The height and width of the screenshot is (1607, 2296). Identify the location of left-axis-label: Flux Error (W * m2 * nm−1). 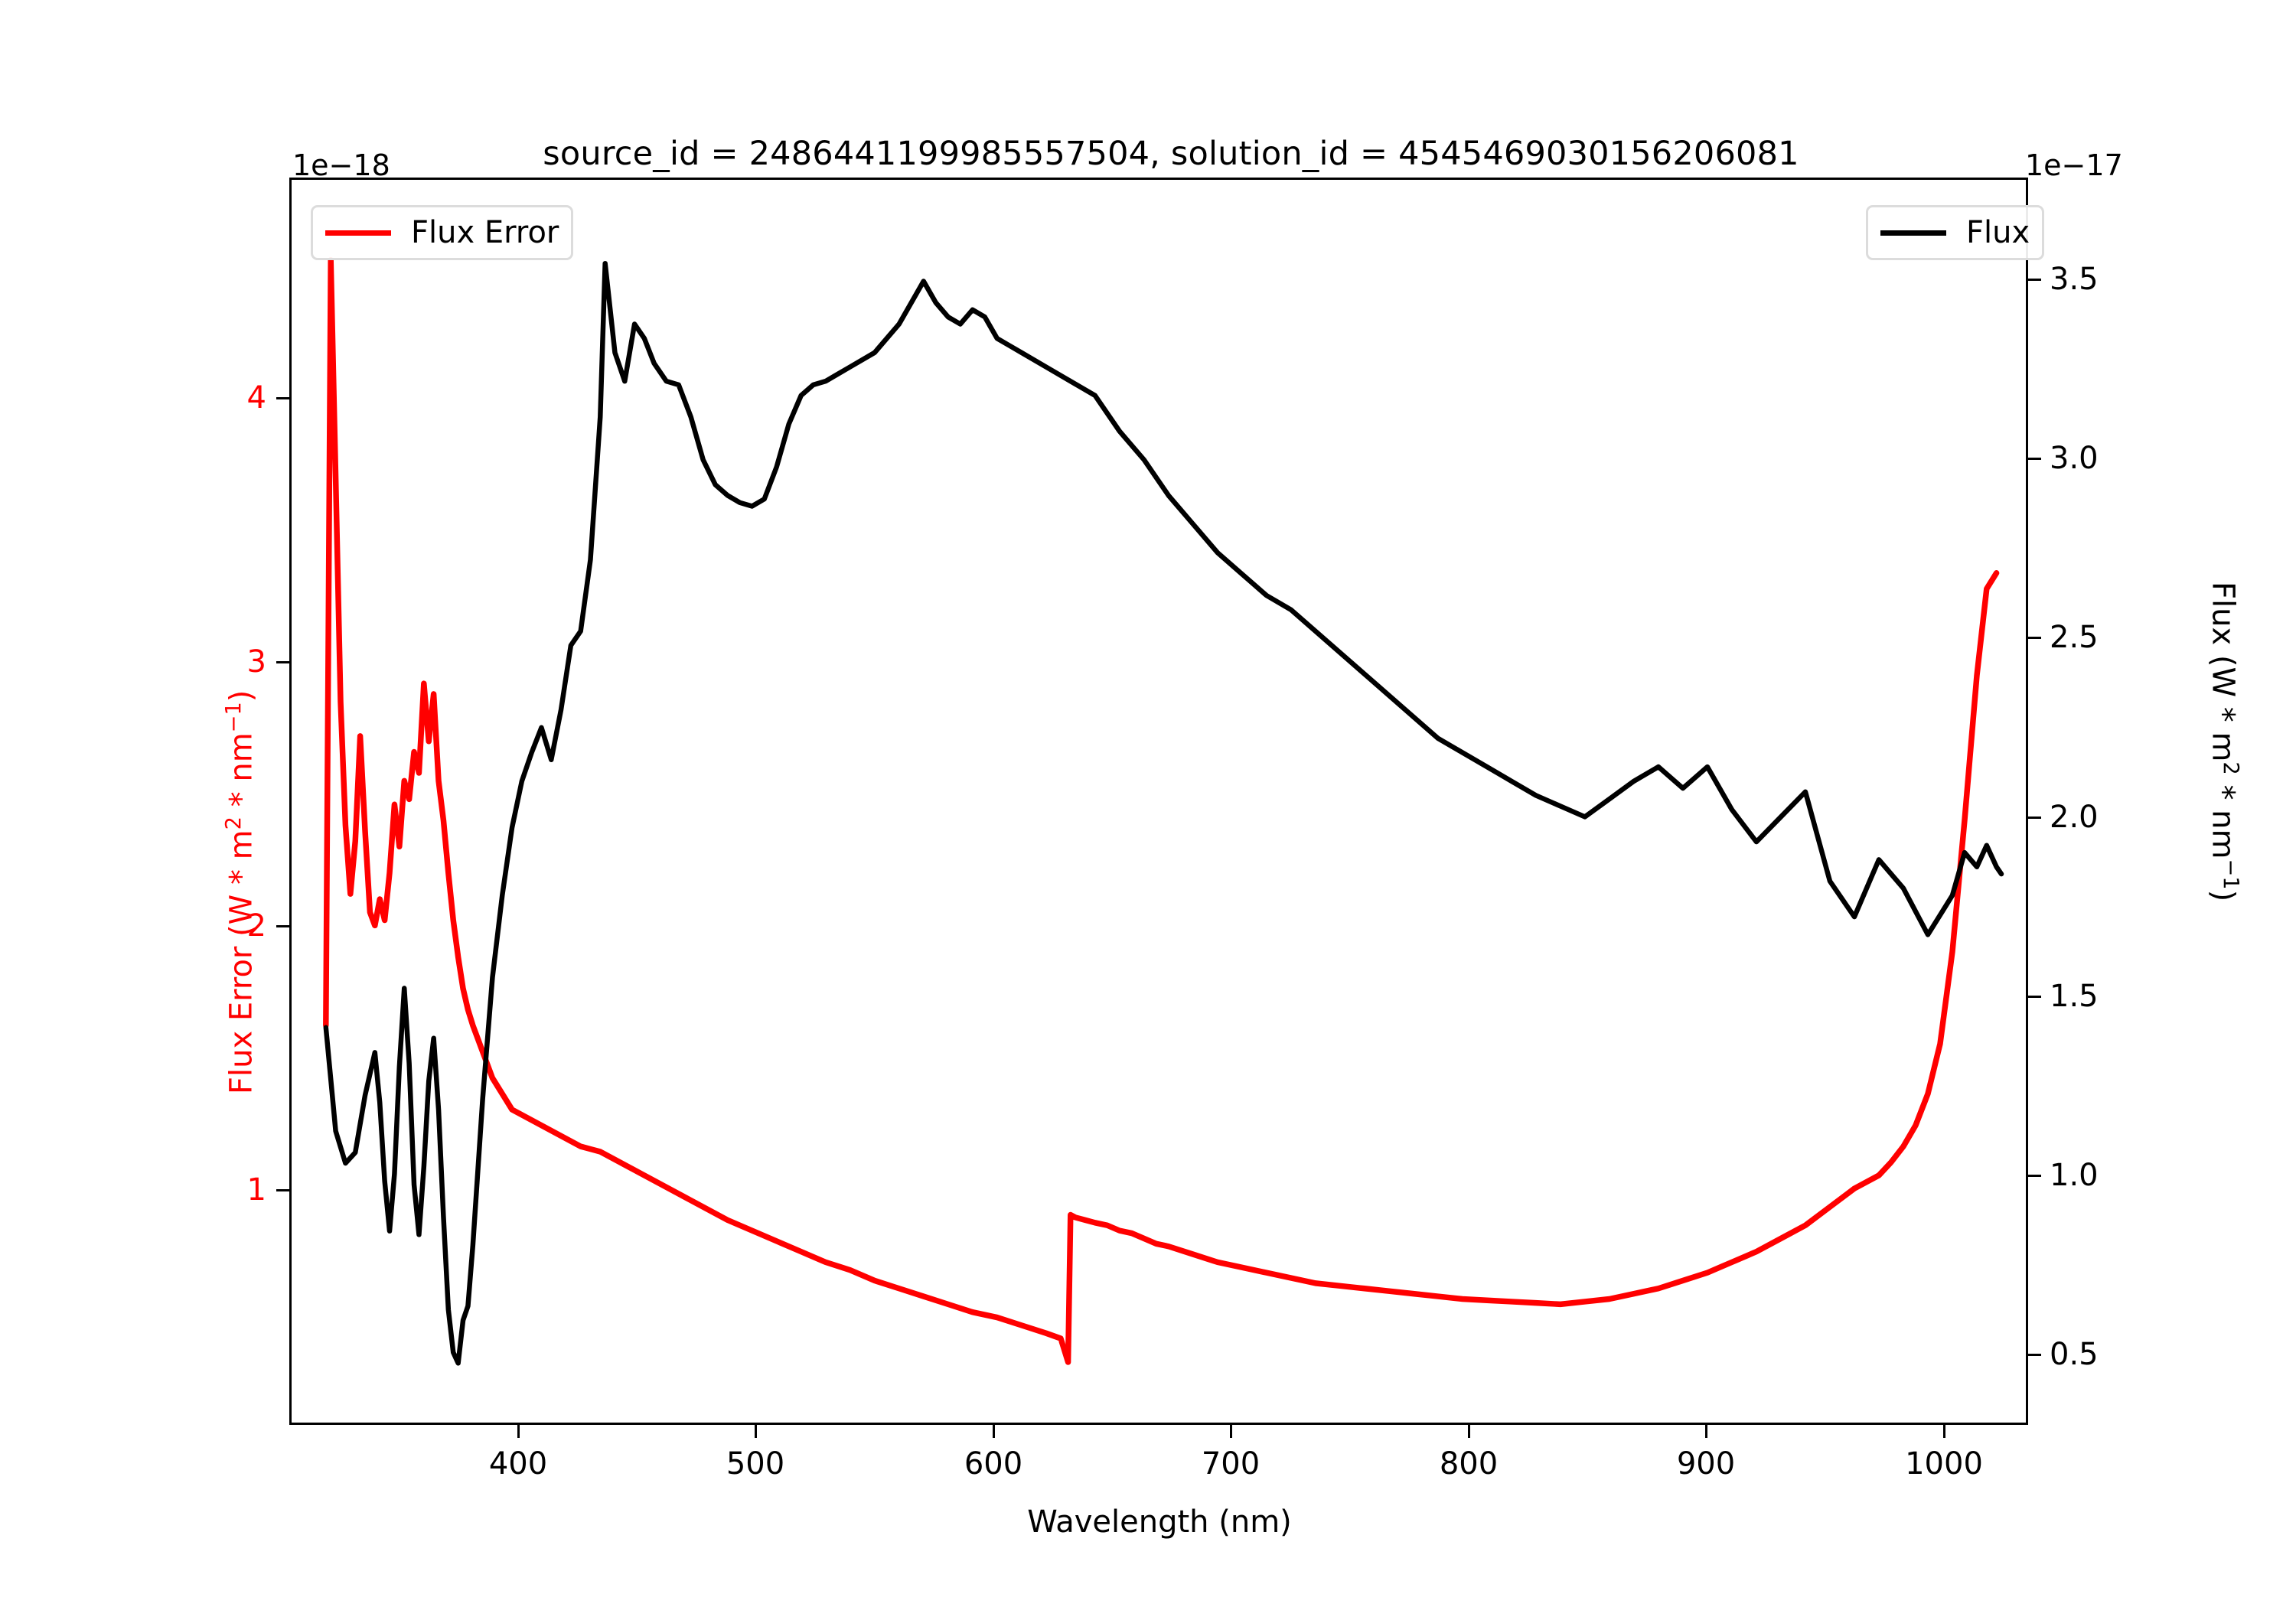
(240, 892).